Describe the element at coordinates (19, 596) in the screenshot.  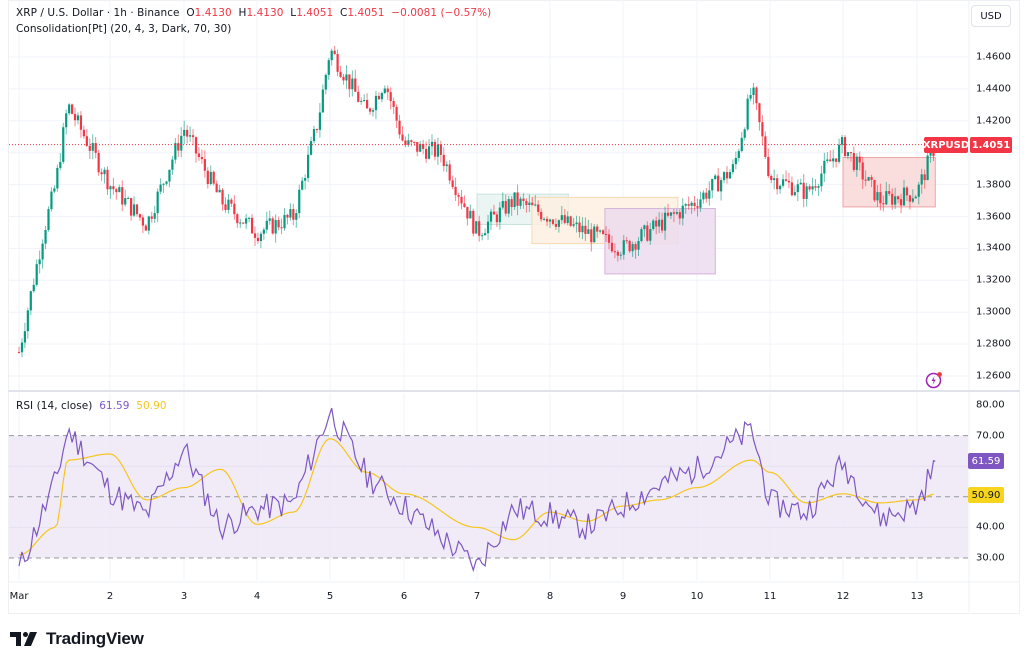
I see `time-axis-label: Mar` at that location.